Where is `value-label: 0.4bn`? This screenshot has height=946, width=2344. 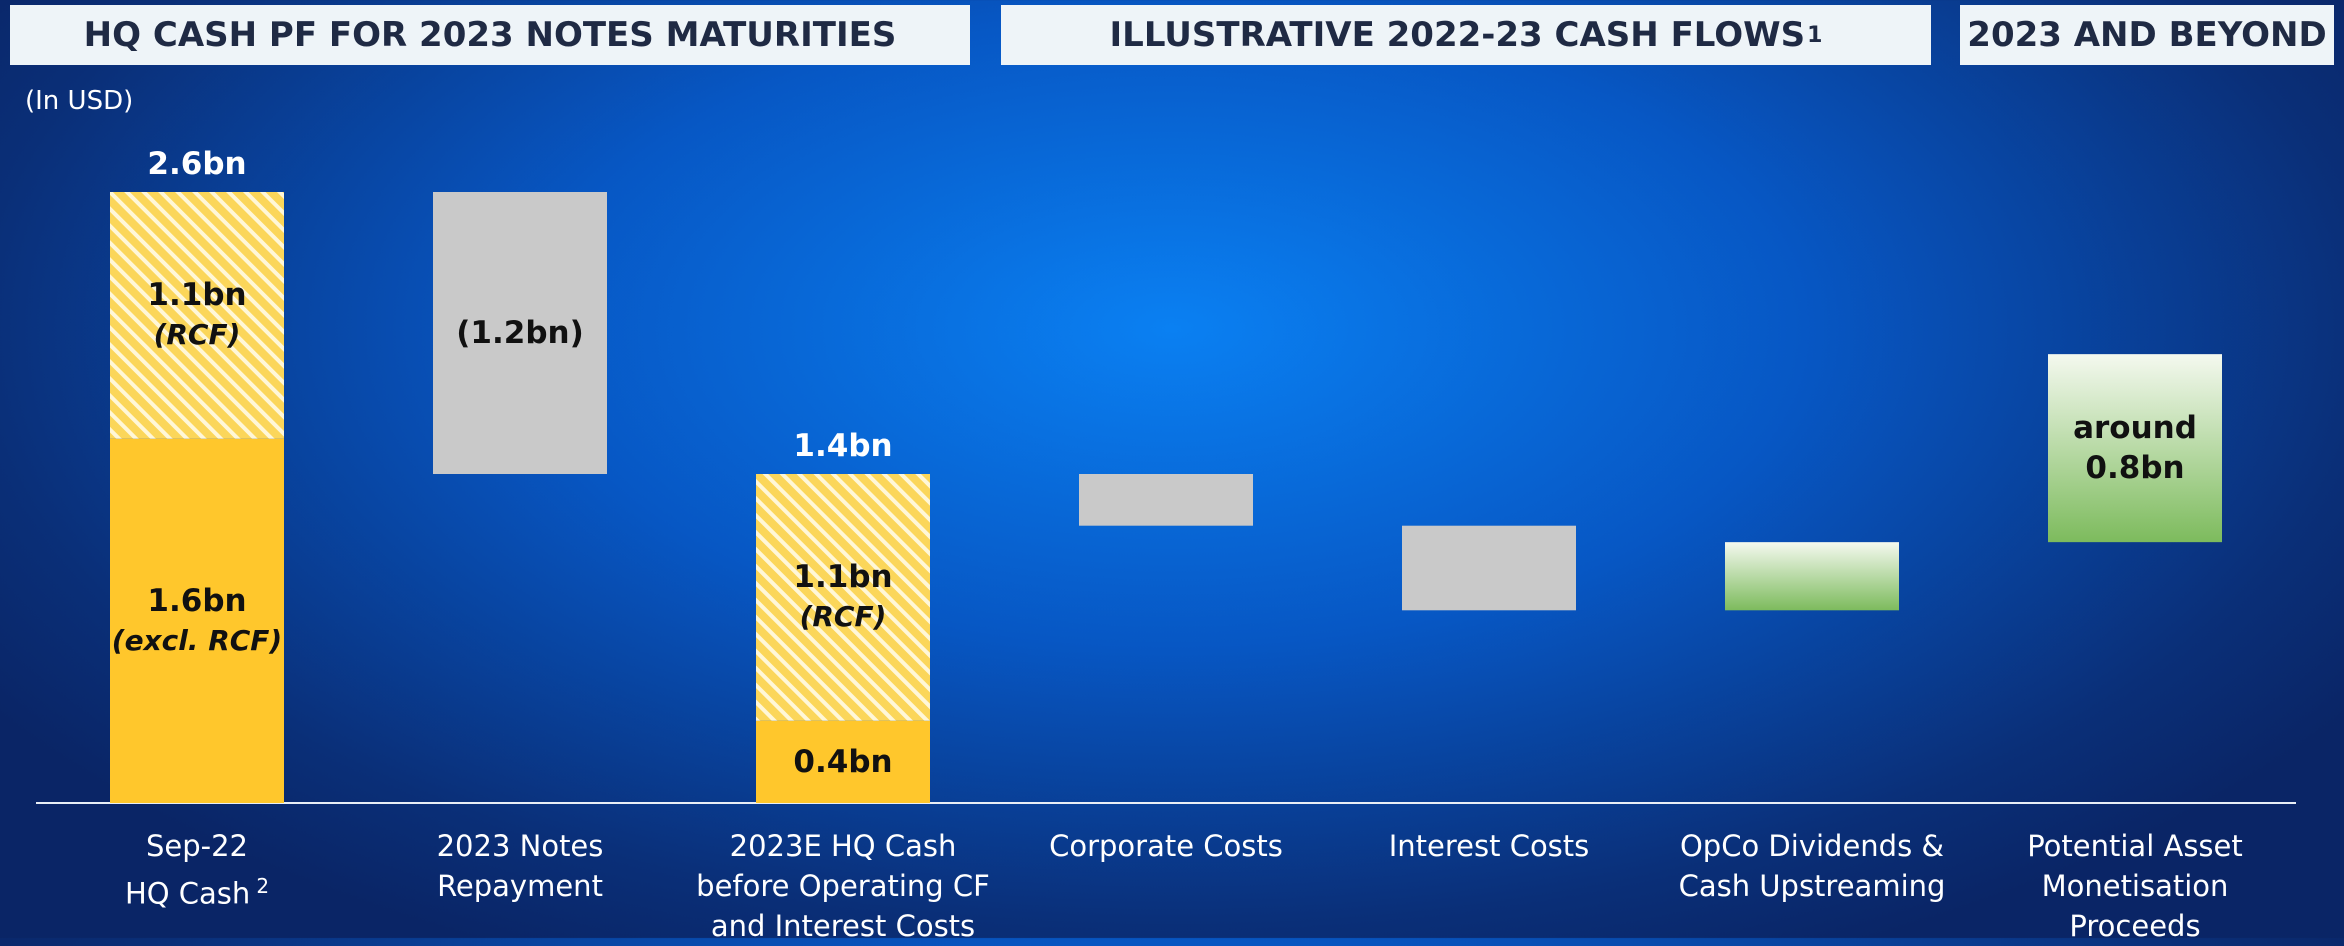
value-label: 0.4bn is located at coordinates (843, 761).